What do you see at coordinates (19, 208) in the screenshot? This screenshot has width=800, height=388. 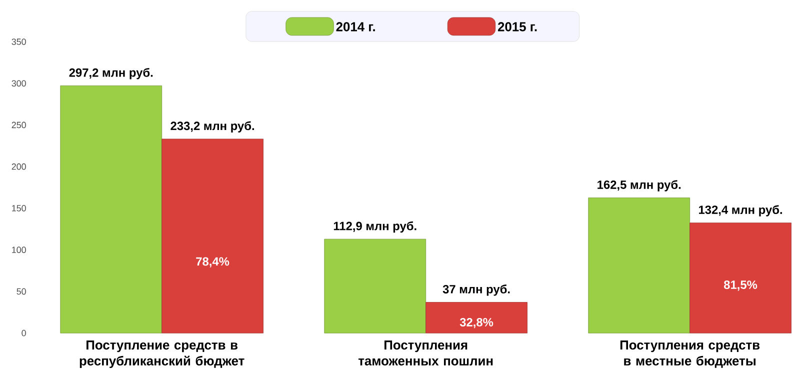 I see `y-tick-label: 150` at bounding box center [19, 208].